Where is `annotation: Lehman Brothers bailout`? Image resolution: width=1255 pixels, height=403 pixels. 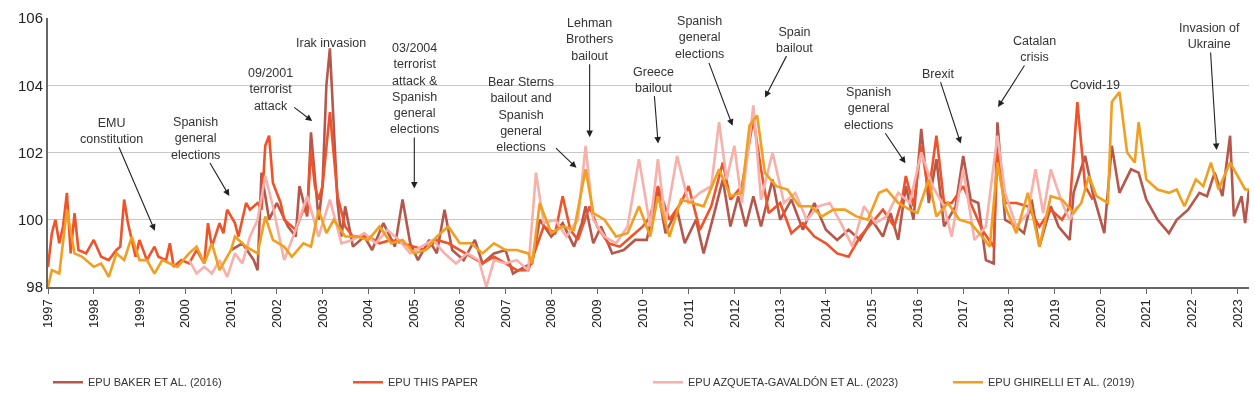 annotation: Lehman Brothers bailout is located at coordinates (590, 39).